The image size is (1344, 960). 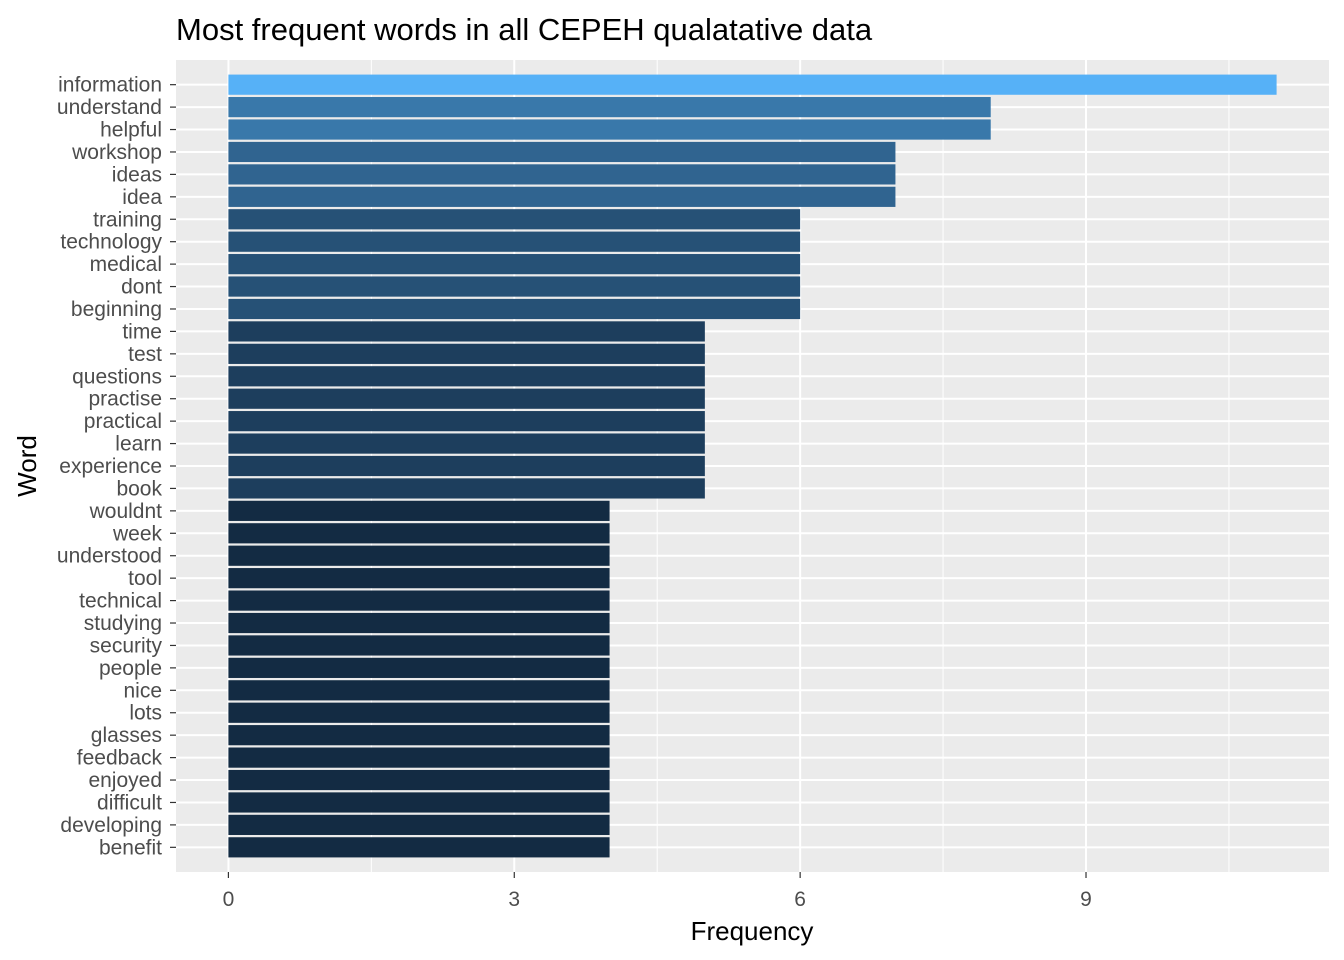 I want to click on y-tick-label-tool: tool, so click(x=145, y=578).